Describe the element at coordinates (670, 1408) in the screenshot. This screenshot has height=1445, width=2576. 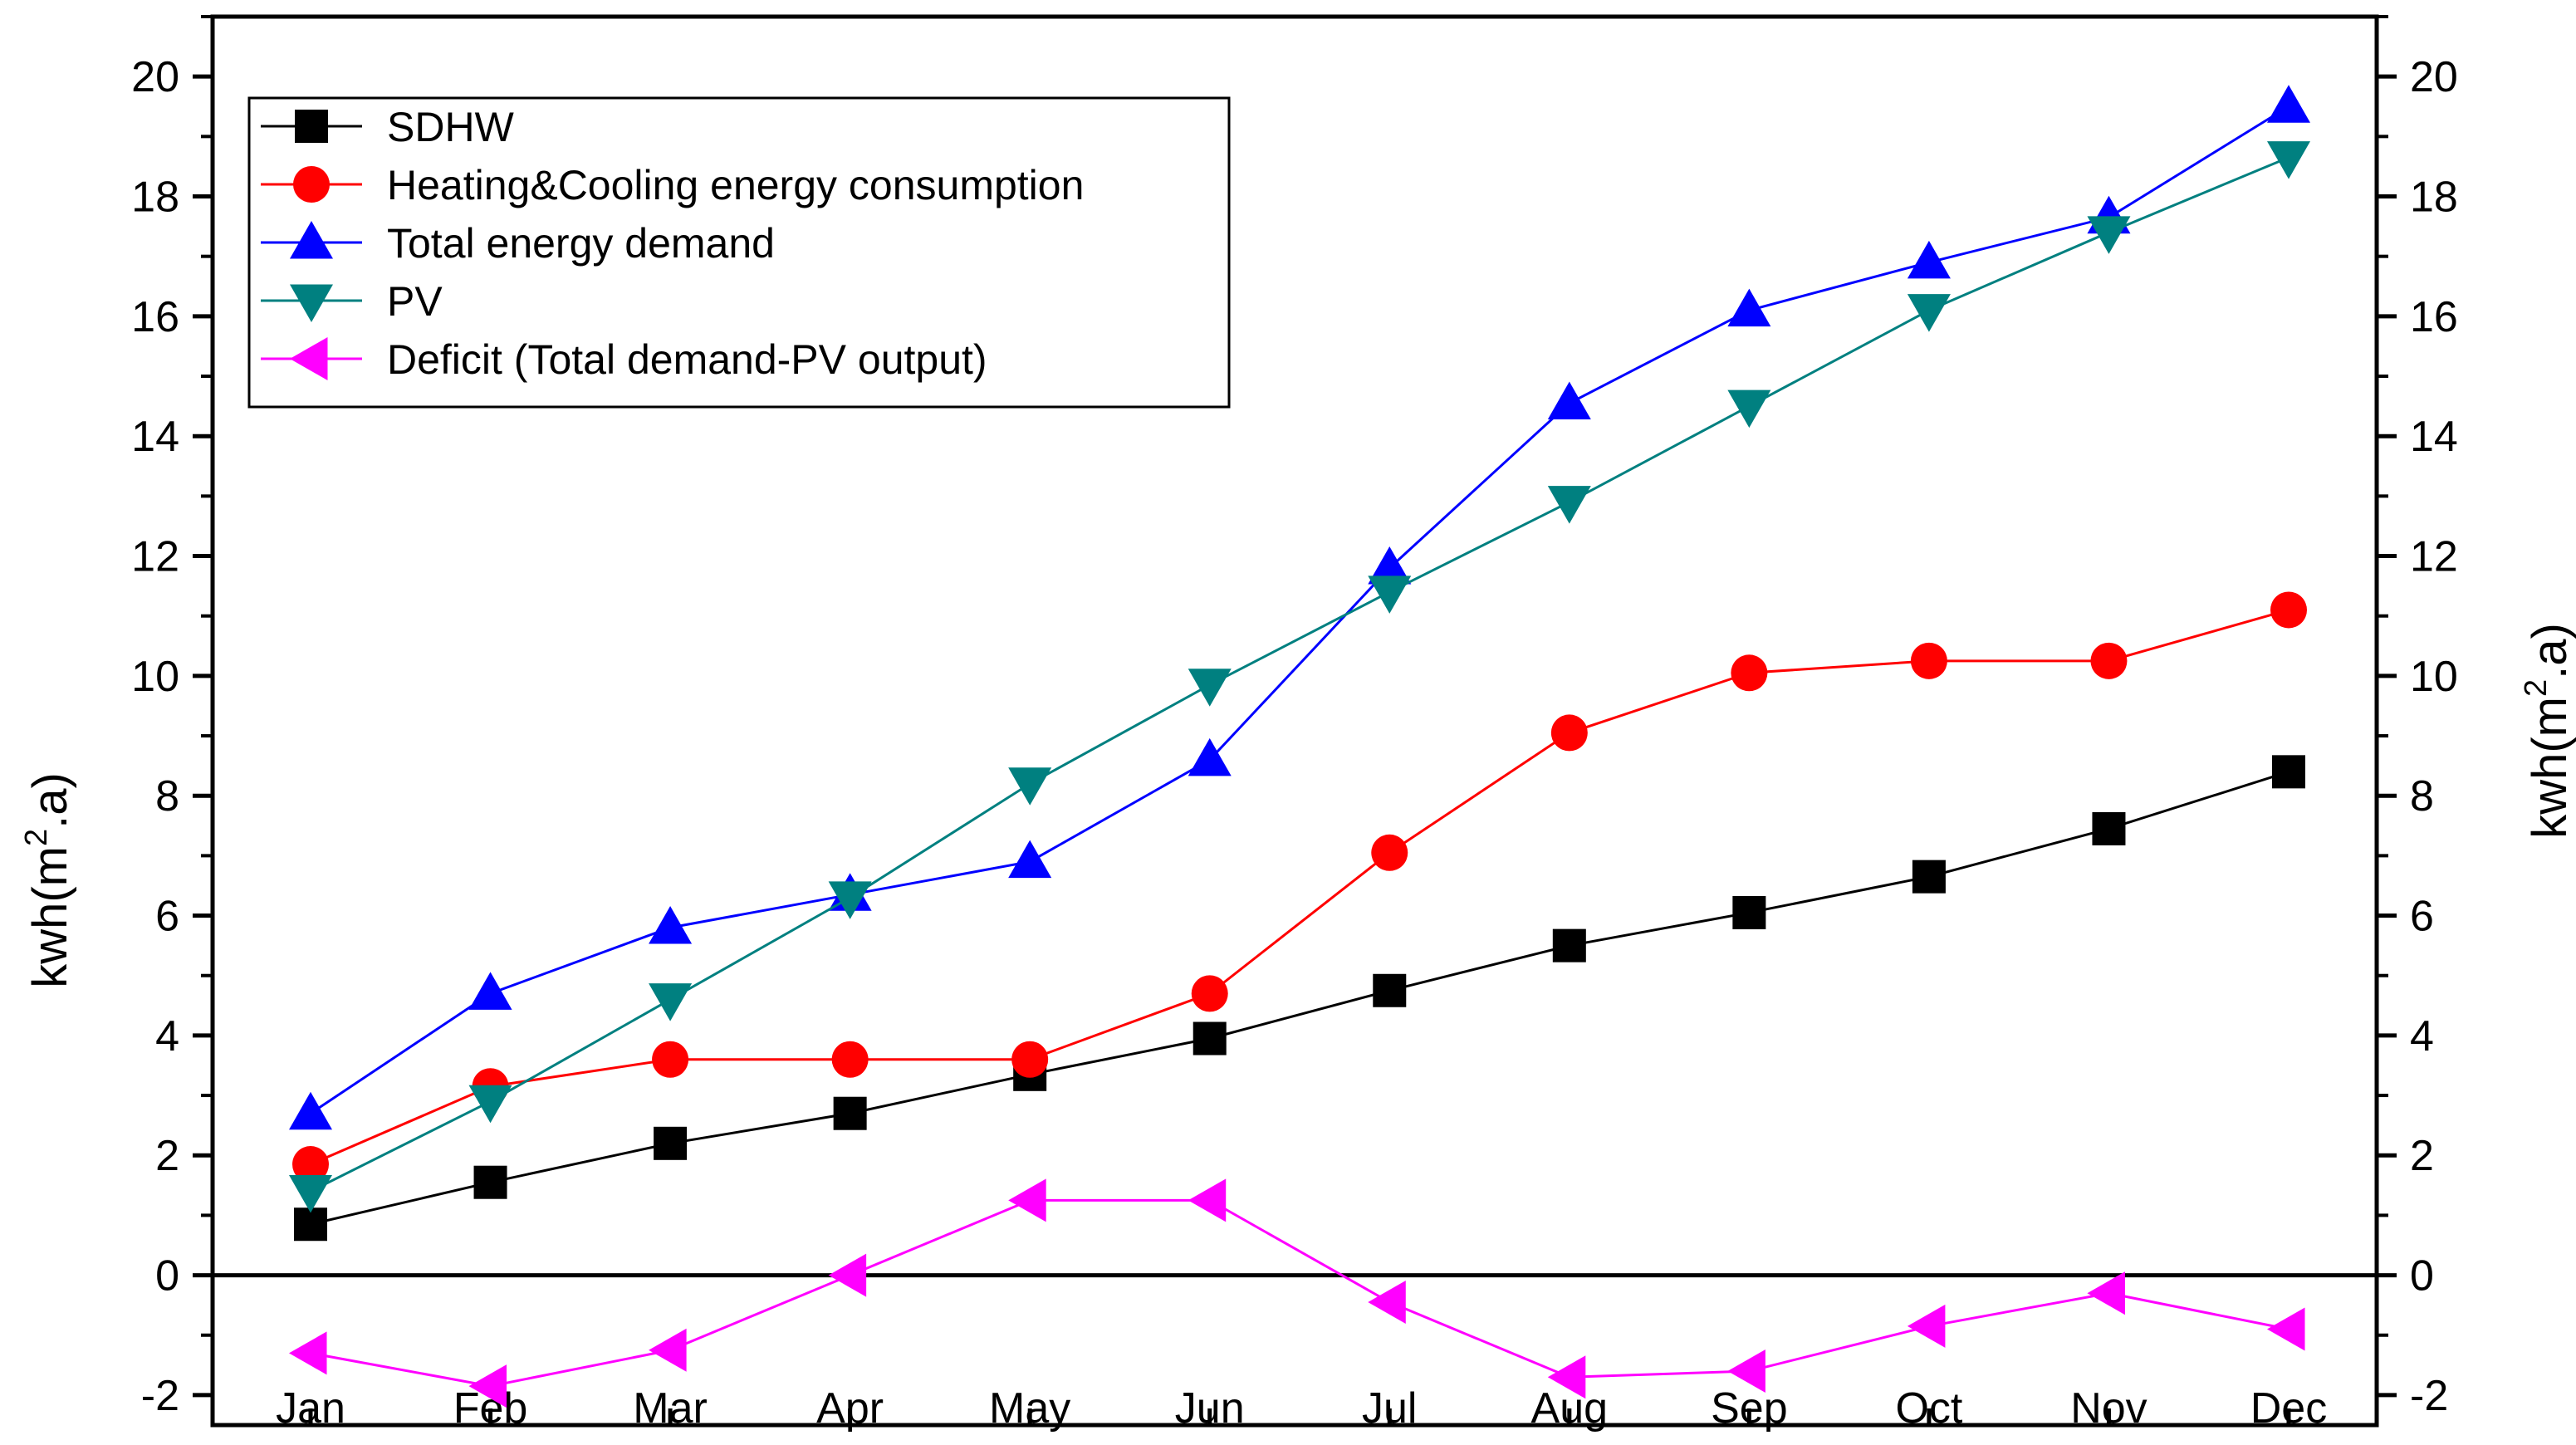
I see `x-tick-label: Mar` at that location.